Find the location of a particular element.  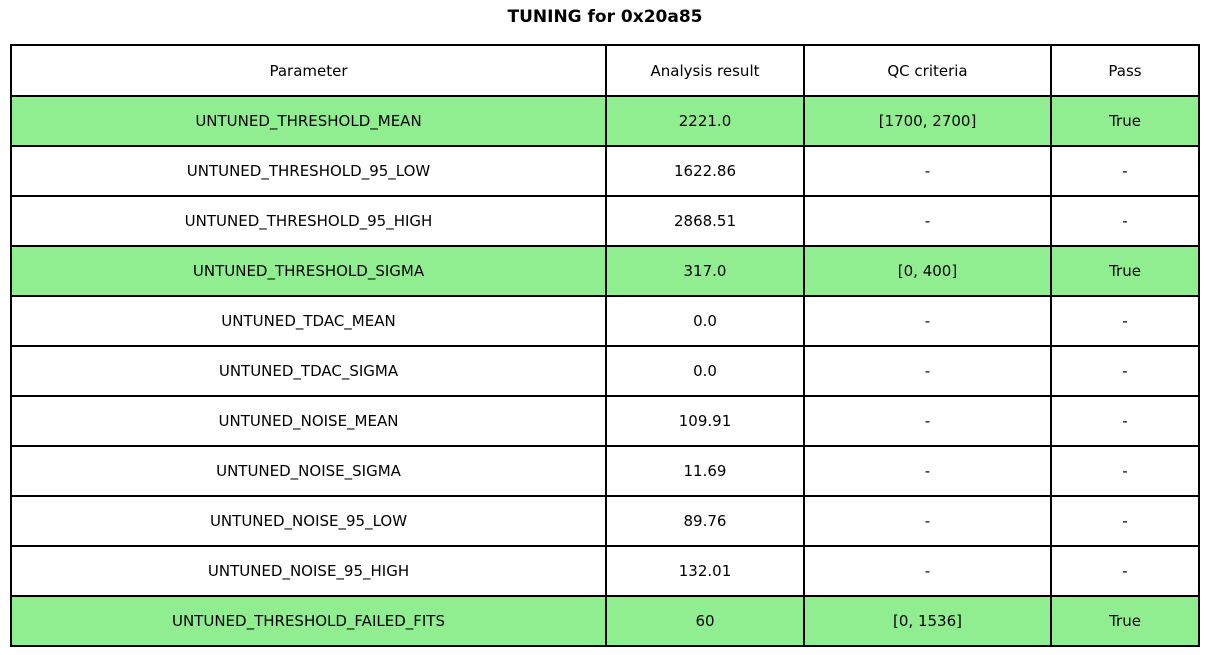

table-row: UNTUNED_THRESHOLD_SIGMA 317.0 [0, 400] True is located at coordinates (605, 271).